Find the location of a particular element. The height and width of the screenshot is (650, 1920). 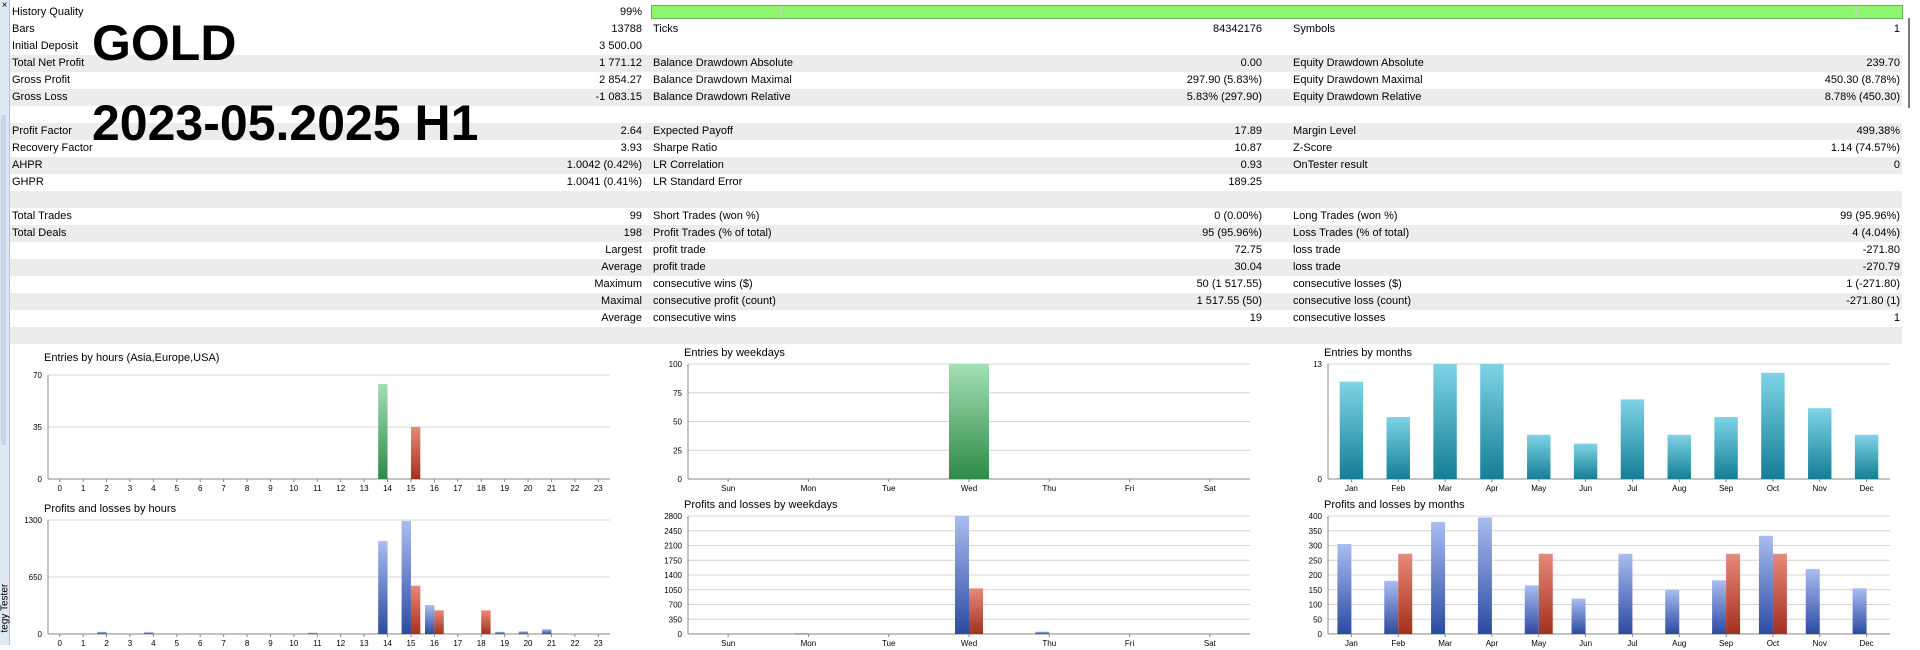

x-tick-label: 9 is located at coordinates (270, 488).